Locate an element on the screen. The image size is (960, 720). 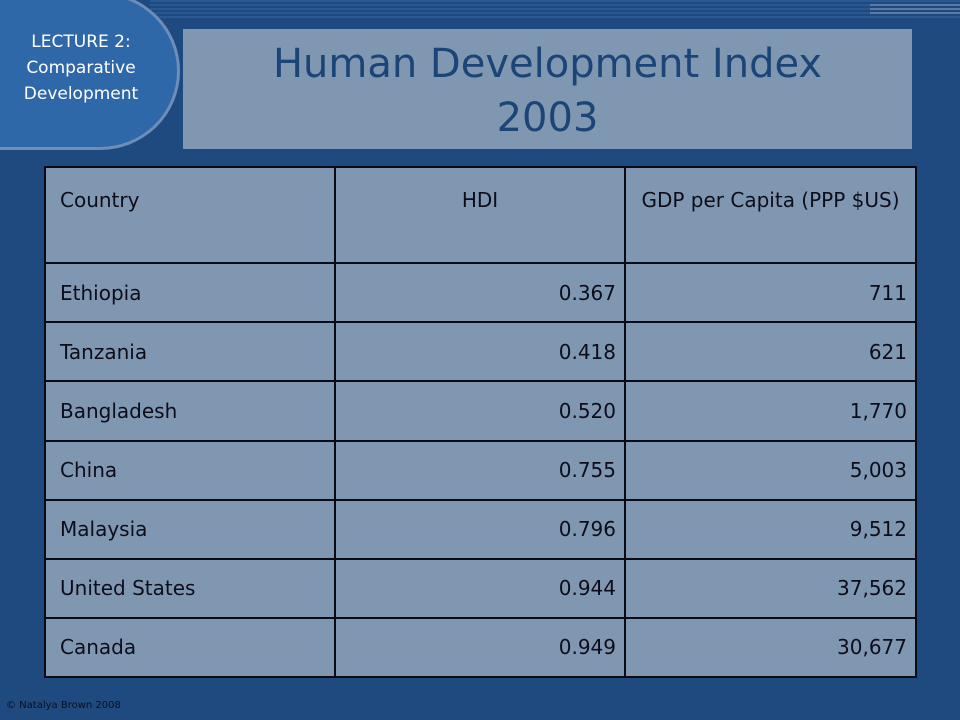
table-row: Canada 0.949 30,677 is located at coordinates (480, 647).